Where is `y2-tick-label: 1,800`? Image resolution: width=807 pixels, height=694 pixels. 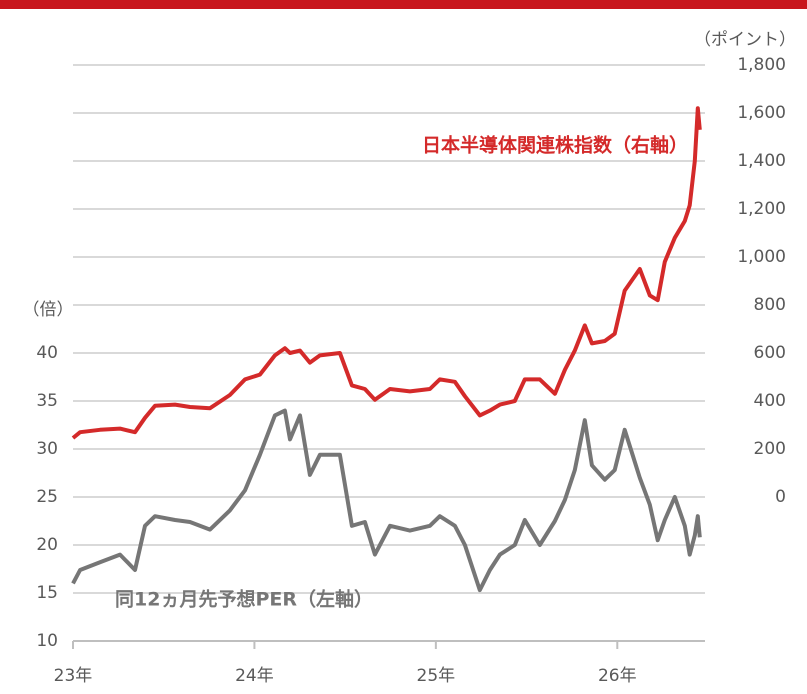 y2-tick-label: 1,800 is located at coordinates (761, 65).